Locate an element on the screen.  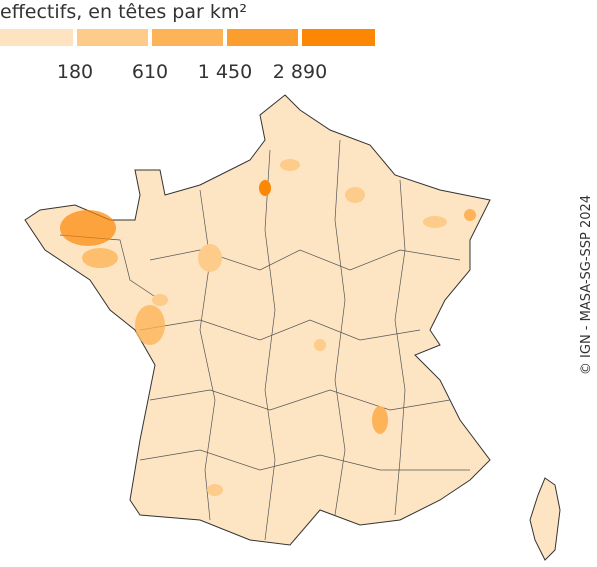
credit: © IGN - MASA-SG-SSP 2024 is located at coordinates (586, 285).